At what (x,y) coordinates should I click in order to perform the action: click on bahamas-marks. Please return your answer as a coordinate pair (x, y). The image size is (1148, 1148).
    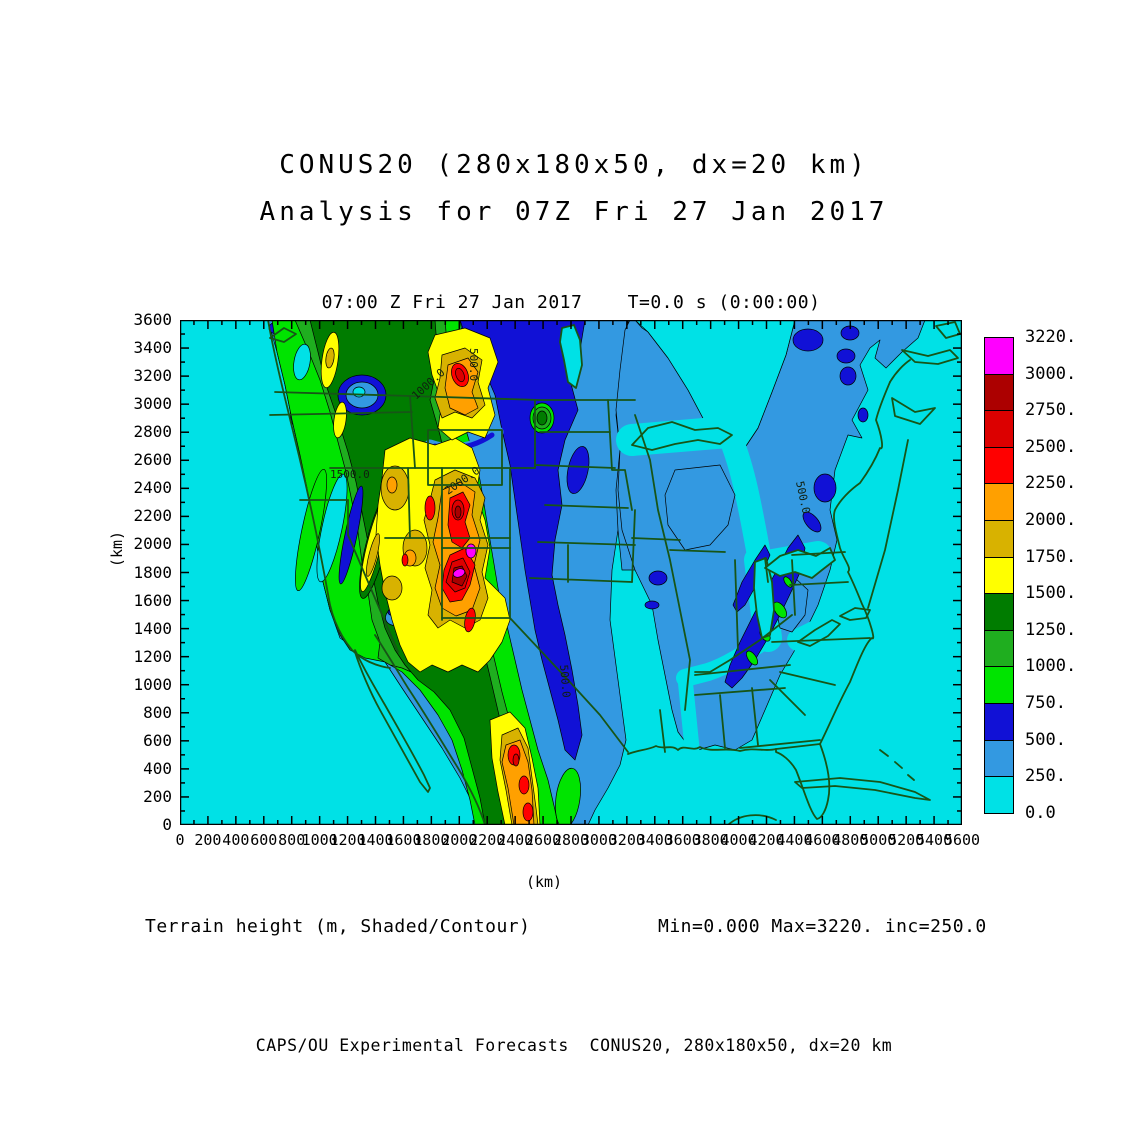
    Looking at the image, I should click on (897, 765).